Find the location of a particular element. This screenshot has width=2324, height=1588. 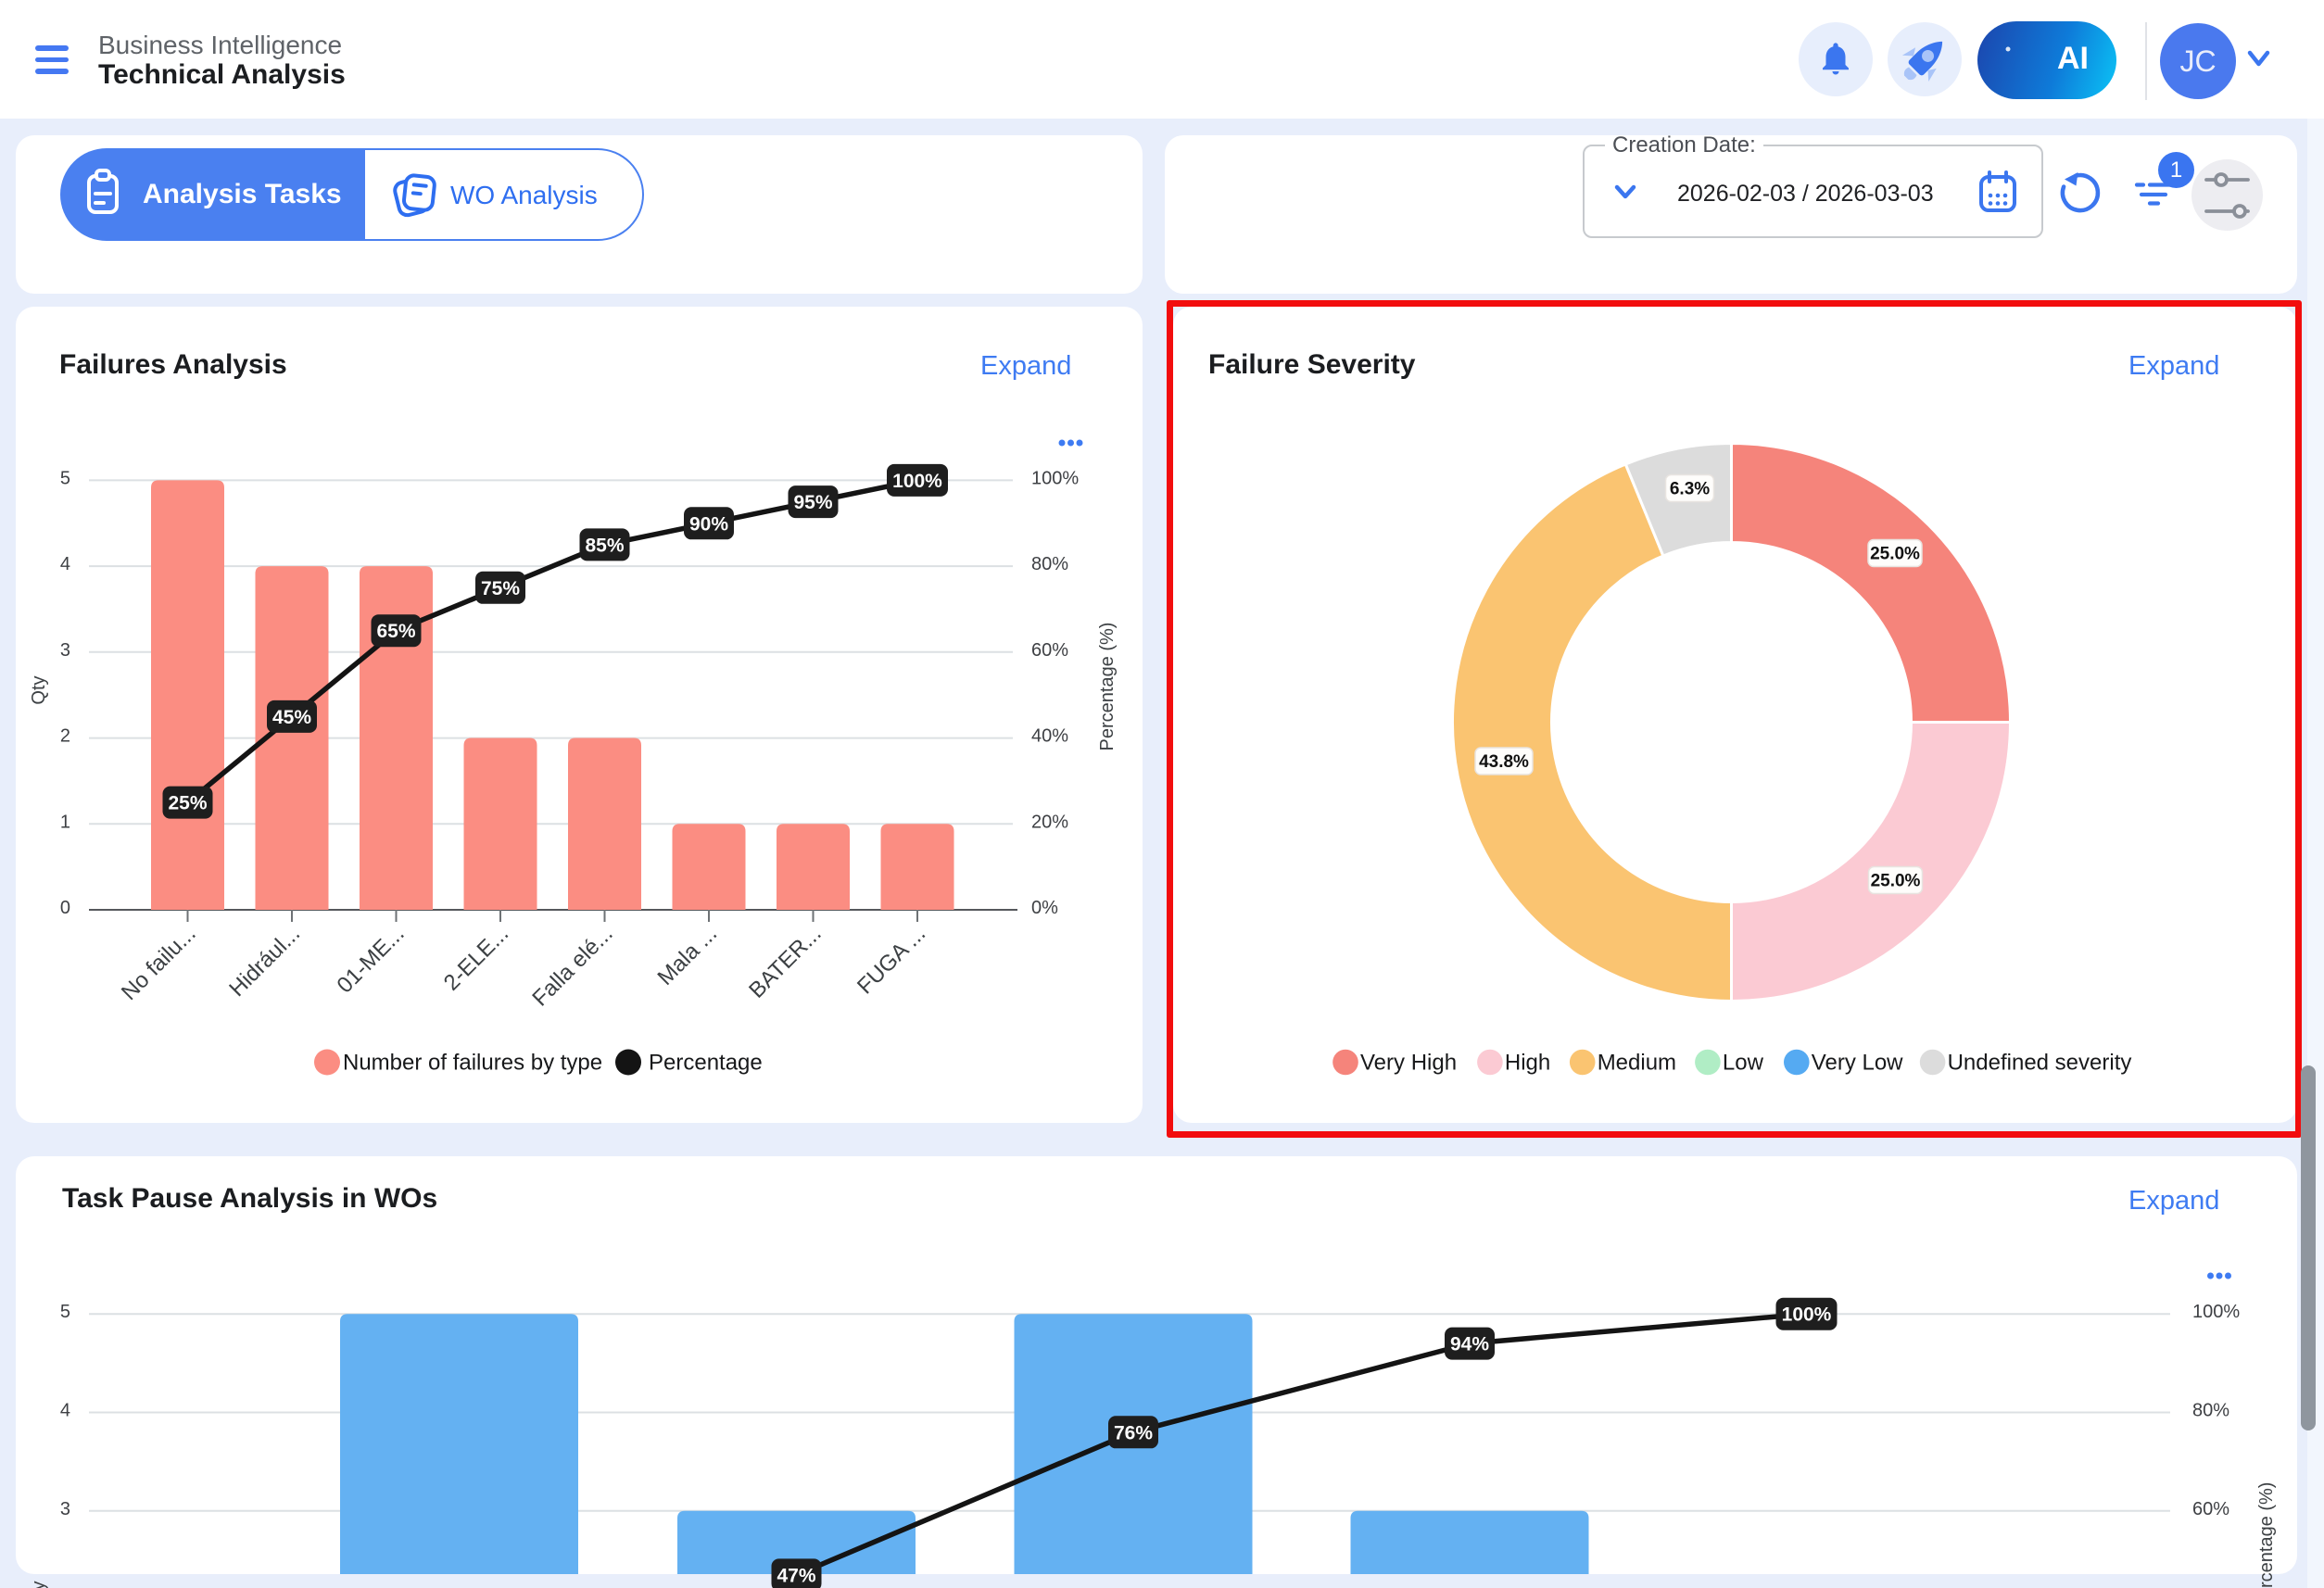

svg-text: 85% is located at coordinates (604, 545).